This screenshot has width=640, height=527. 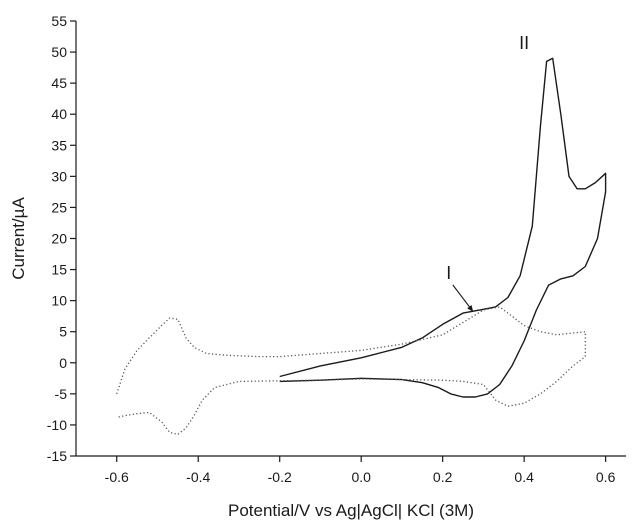 What do you see at coordinates (59, 207) in the screenshot?
I see `y-tick-label: 25` at bounding box center [59, 207].